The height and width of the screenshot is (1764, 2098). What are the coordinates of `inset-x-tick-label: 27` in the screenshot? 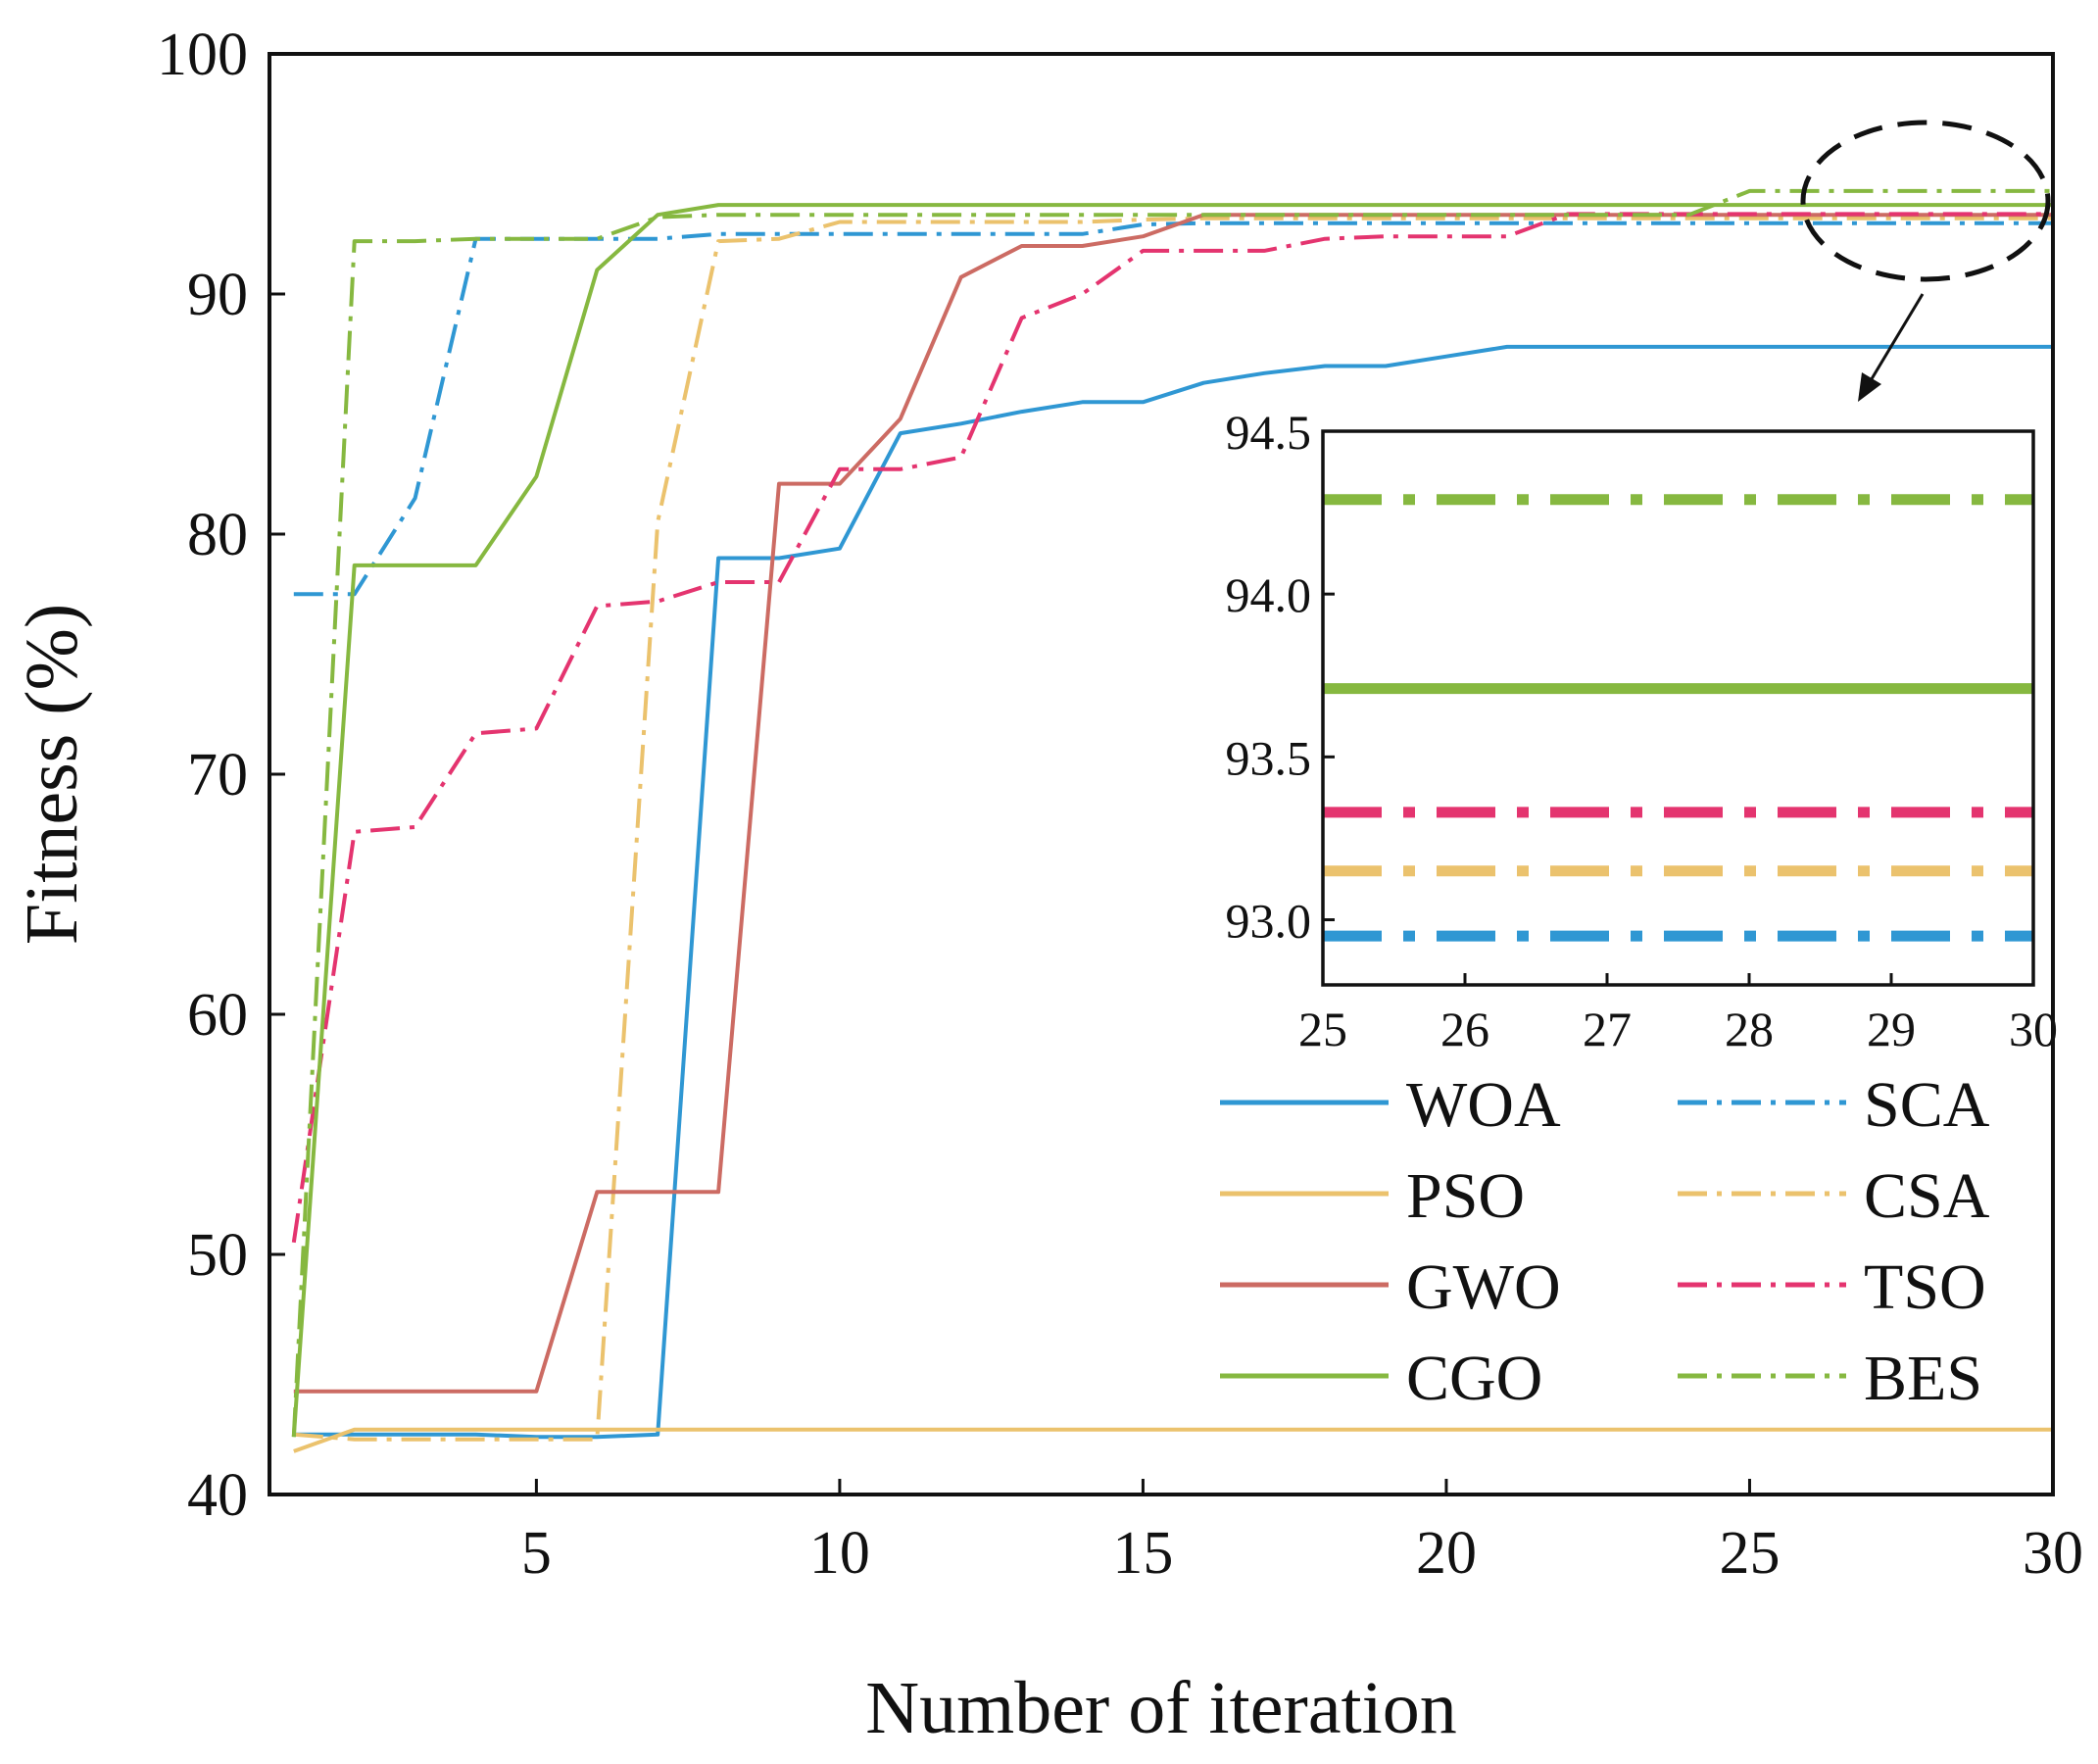 It's located at (1607, 1029).